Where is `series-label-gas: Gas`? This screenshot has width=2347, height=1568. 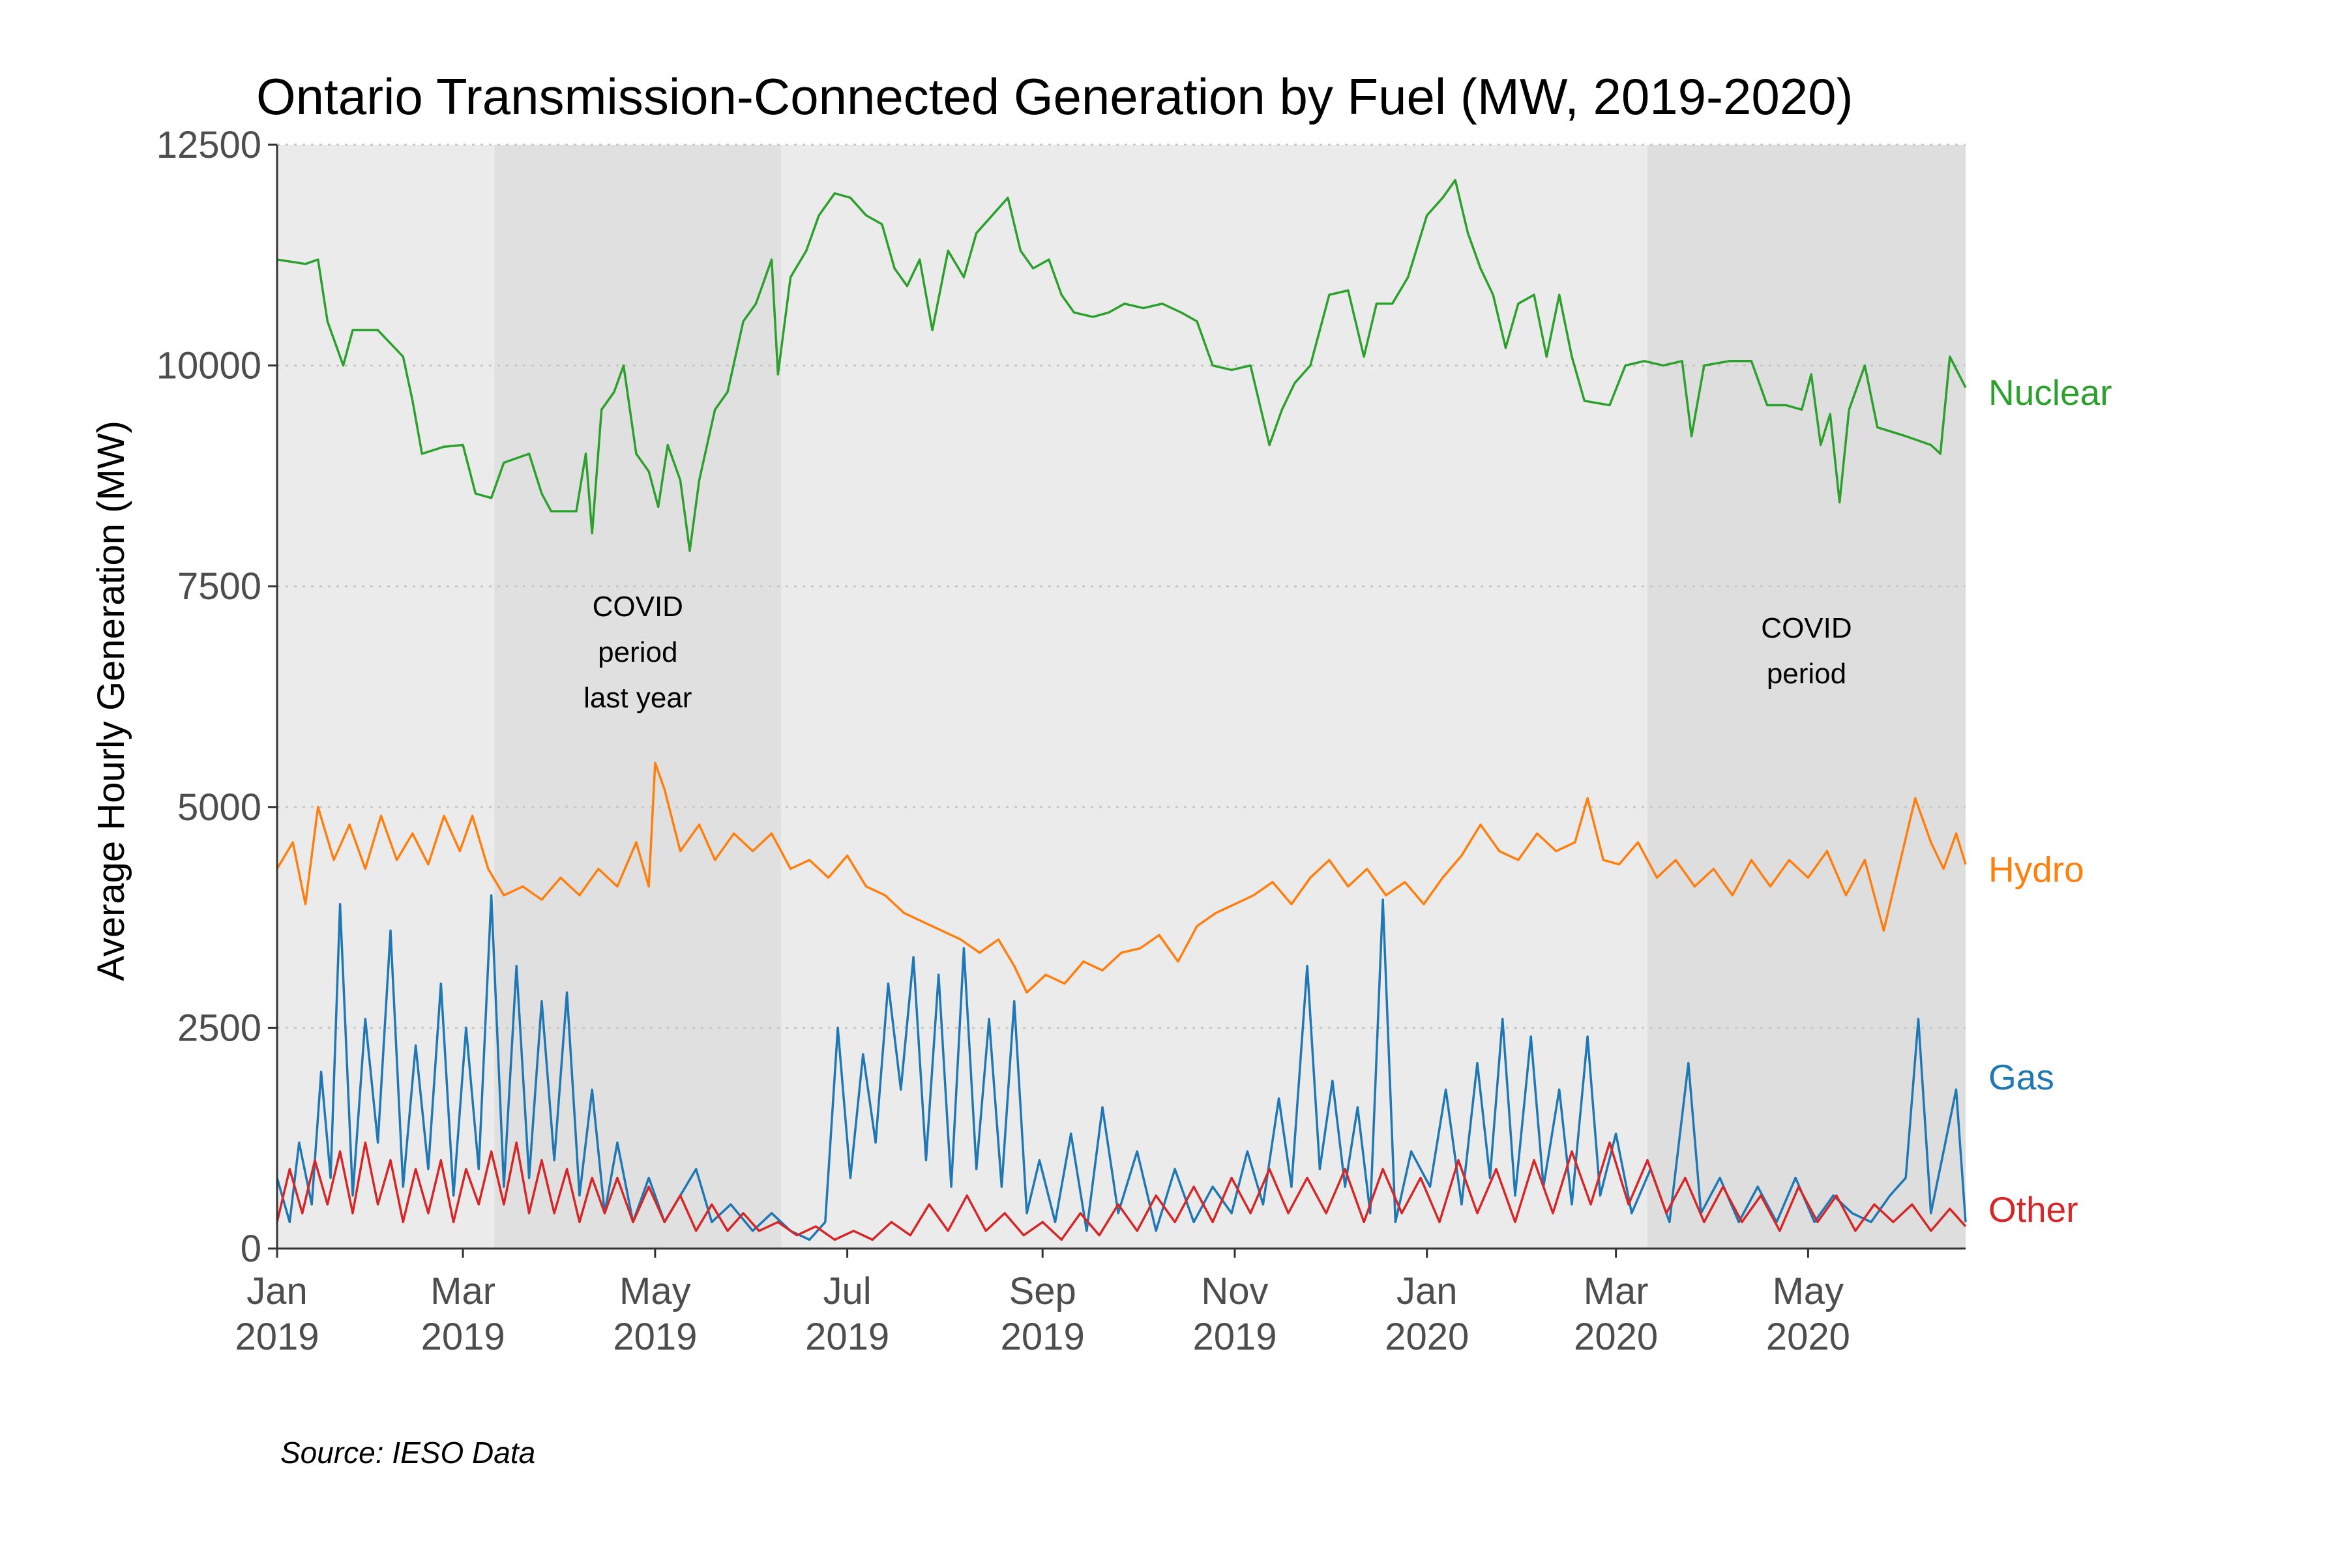
series-label-gas: Gas is located at coordinates (2021, 1077).